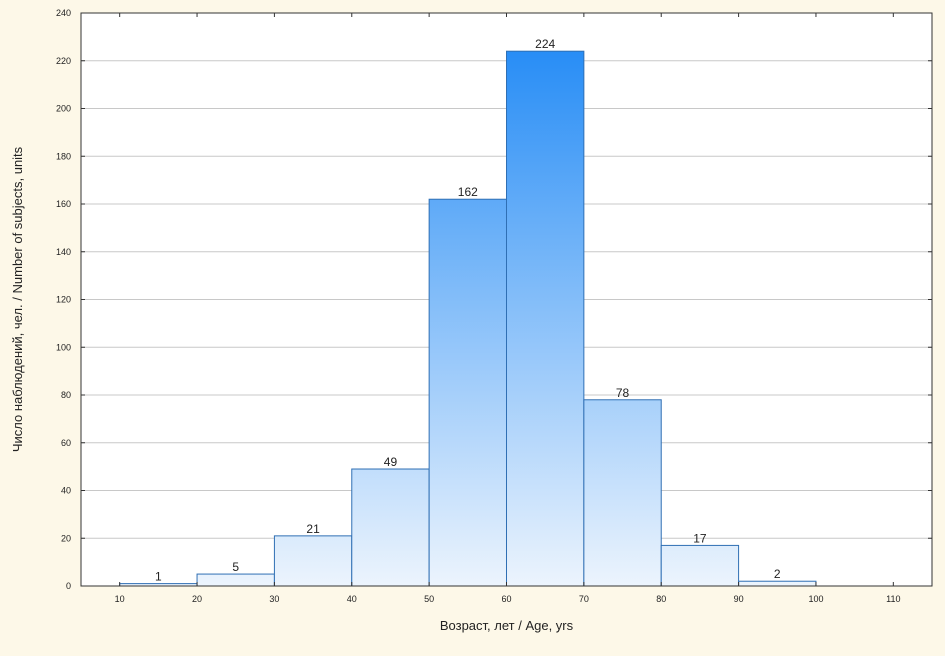 The image size is (945, 656). Describe the element at coordinates (545, 44) in the screenshot. I see `bar-value-label: 224` at that location.